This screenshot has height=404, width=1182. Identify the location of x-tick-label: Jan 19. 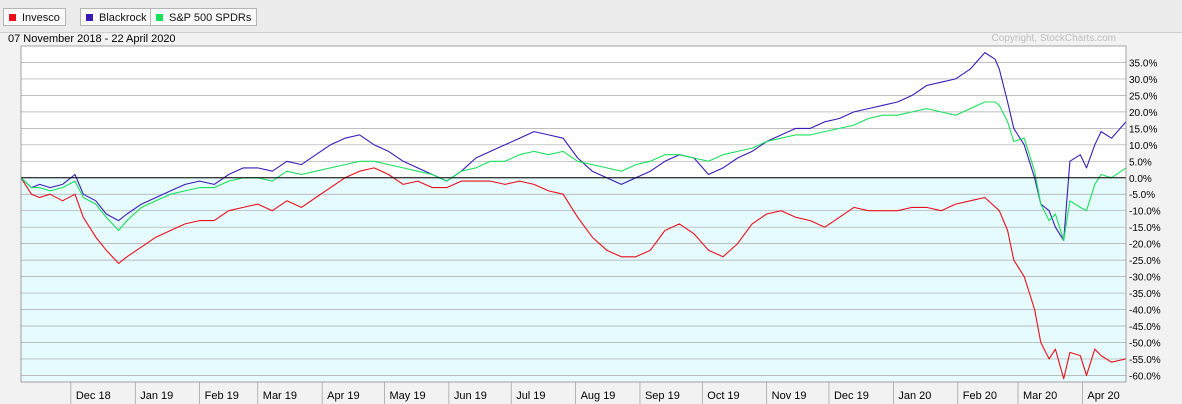
(156, 396).